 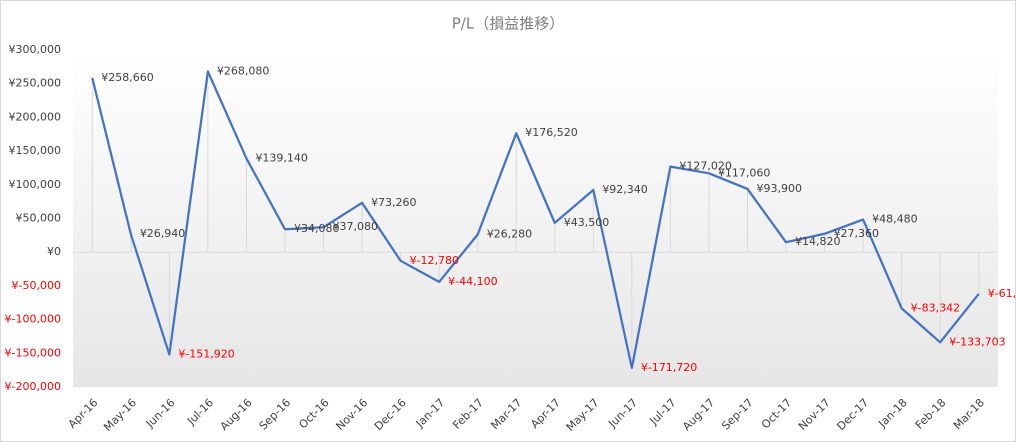 What do you see at coordinates (508, 24) in the screenshot?
I see `chart-title: P/L（損益推移）` at bounding box center [508, 24].